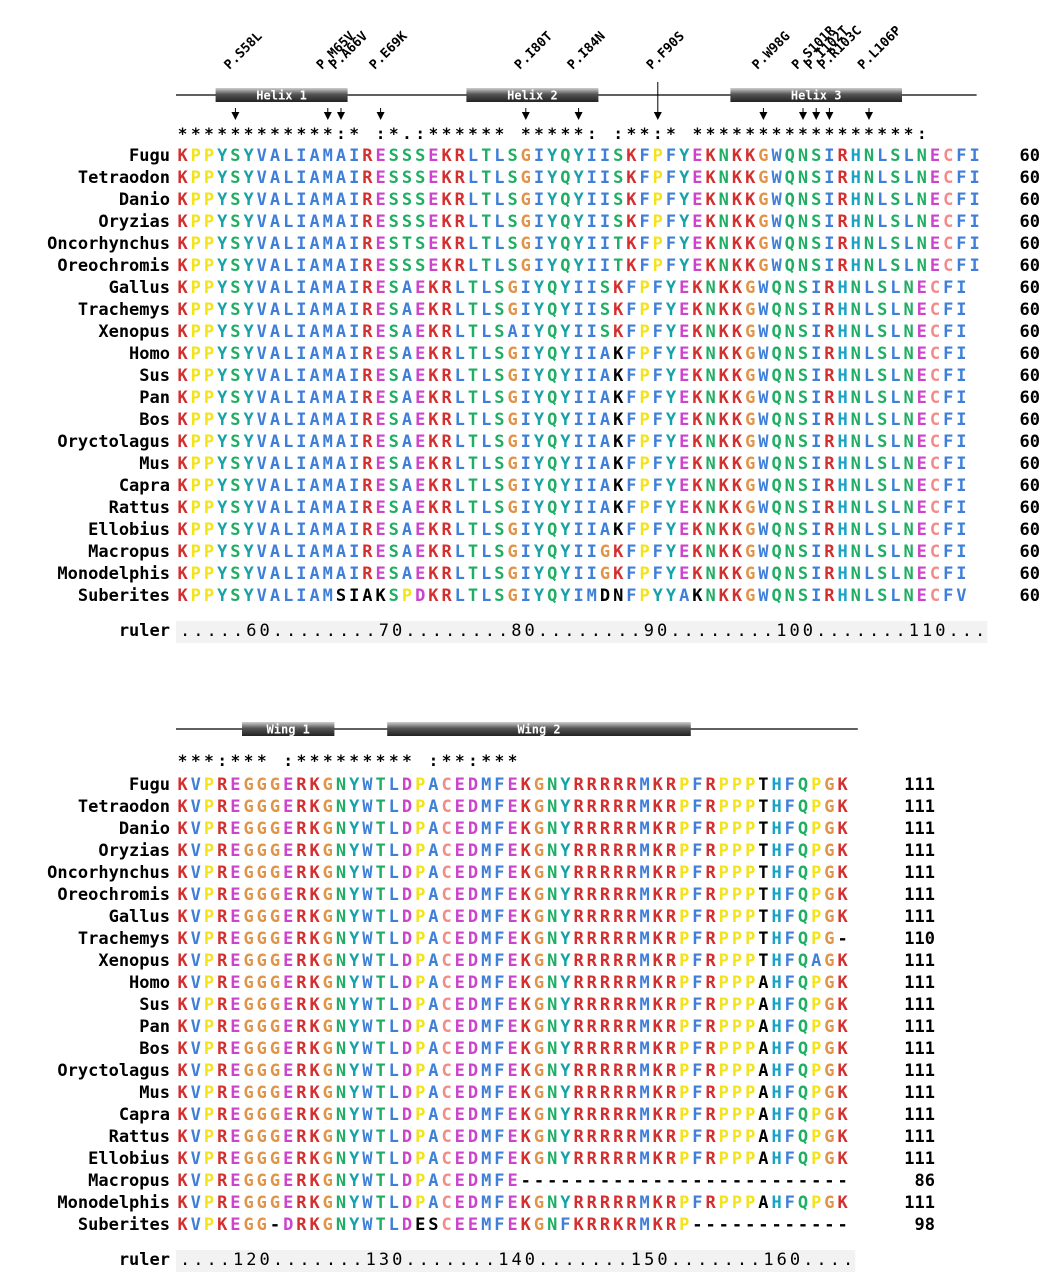 This screenshot has width=1045, height=1277. I want to click on residue: H, so click(856, 178).